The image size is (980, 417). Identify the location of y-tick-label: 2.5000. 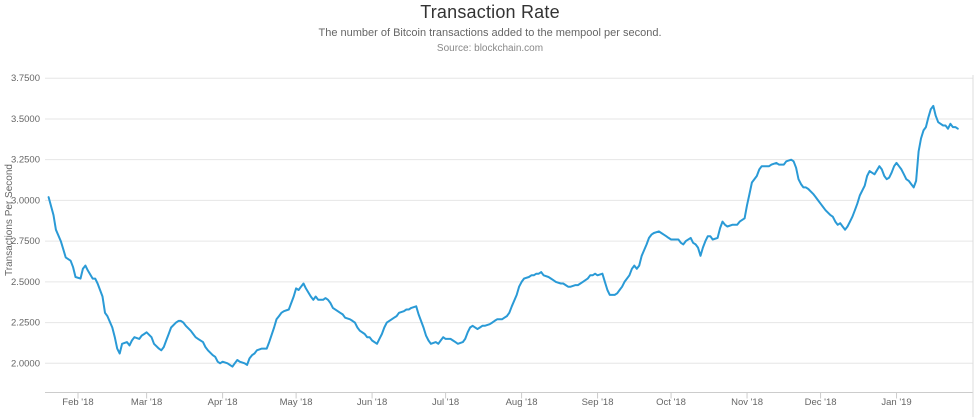
(25, 282).